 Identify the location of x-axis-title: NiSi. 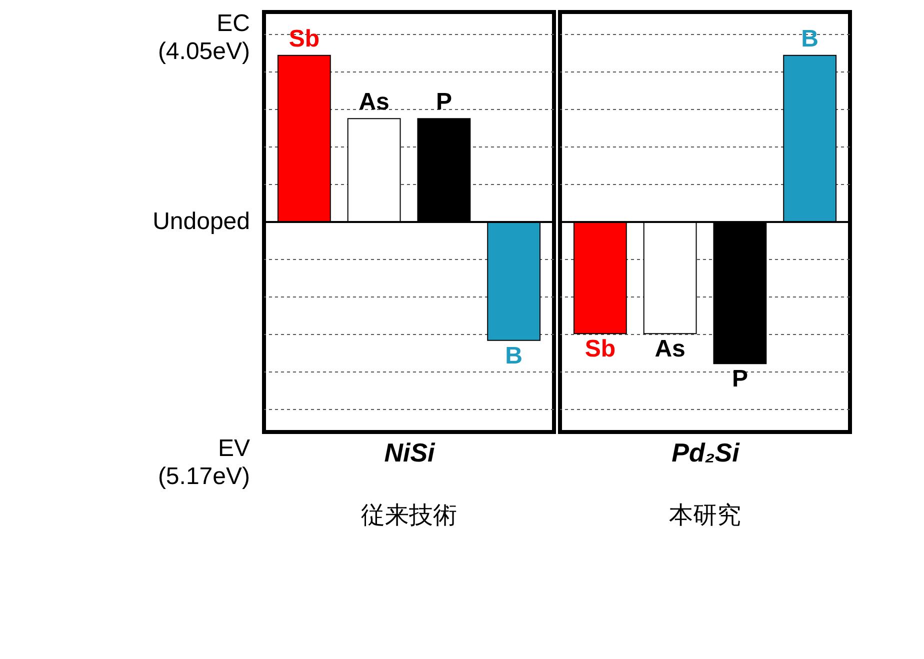
(410, 453).